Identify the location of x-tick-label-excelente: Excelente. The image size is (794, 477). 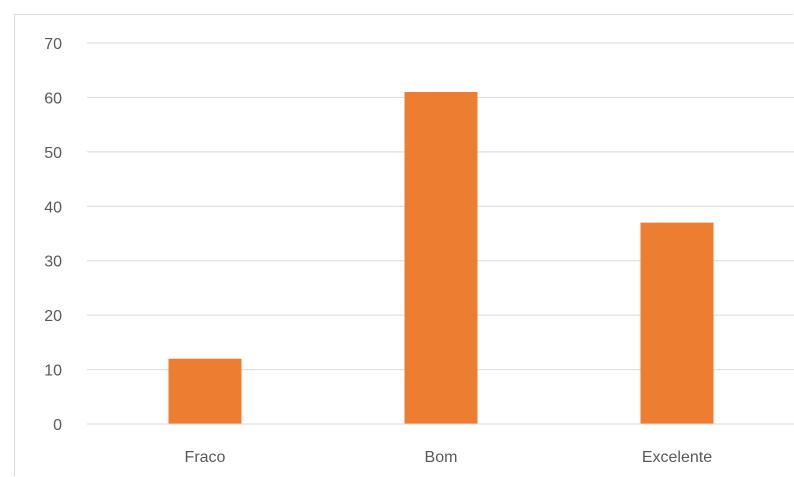
(677, 457).